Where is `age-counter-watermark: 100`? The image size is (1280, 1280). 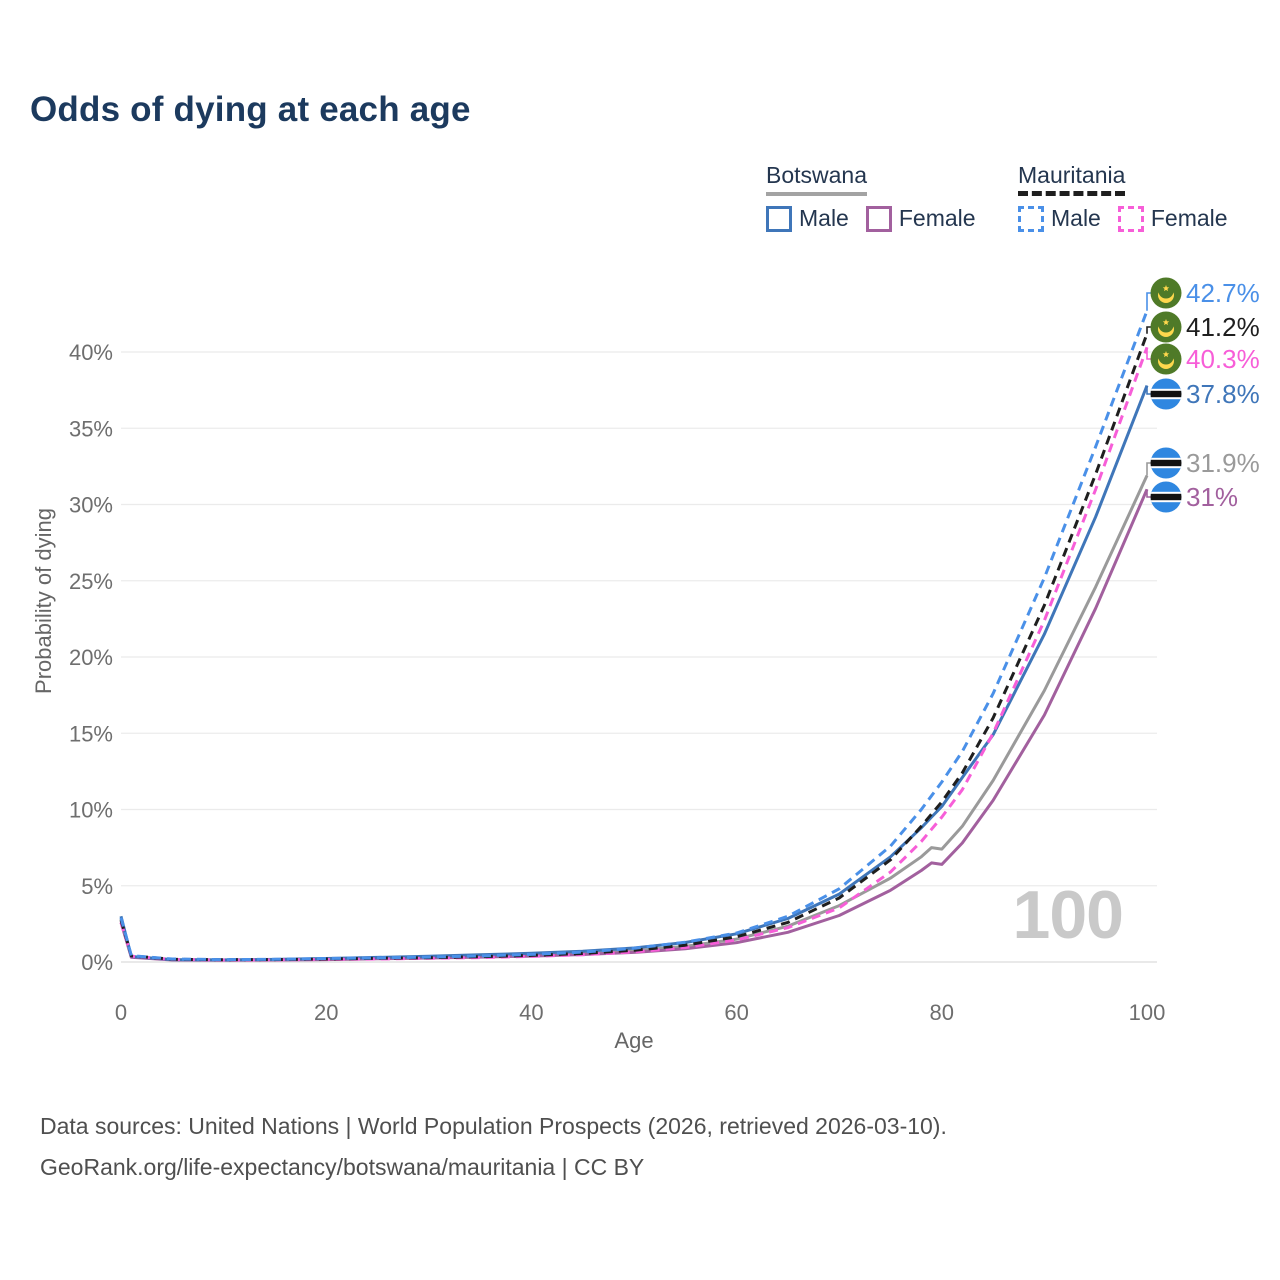
age-counter-watermark: 100 is located at coordinates (1068, 915).